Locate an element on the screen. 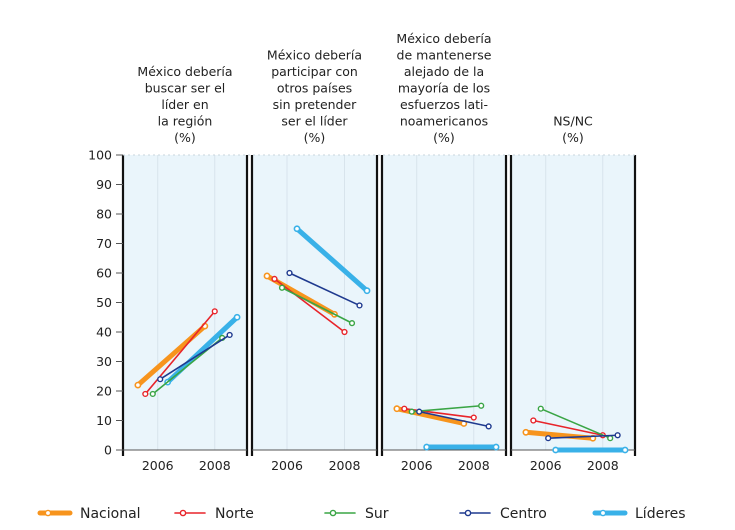 The image size is (735, 530). y-tick-label: 80 is located at coordinates (104, 214).